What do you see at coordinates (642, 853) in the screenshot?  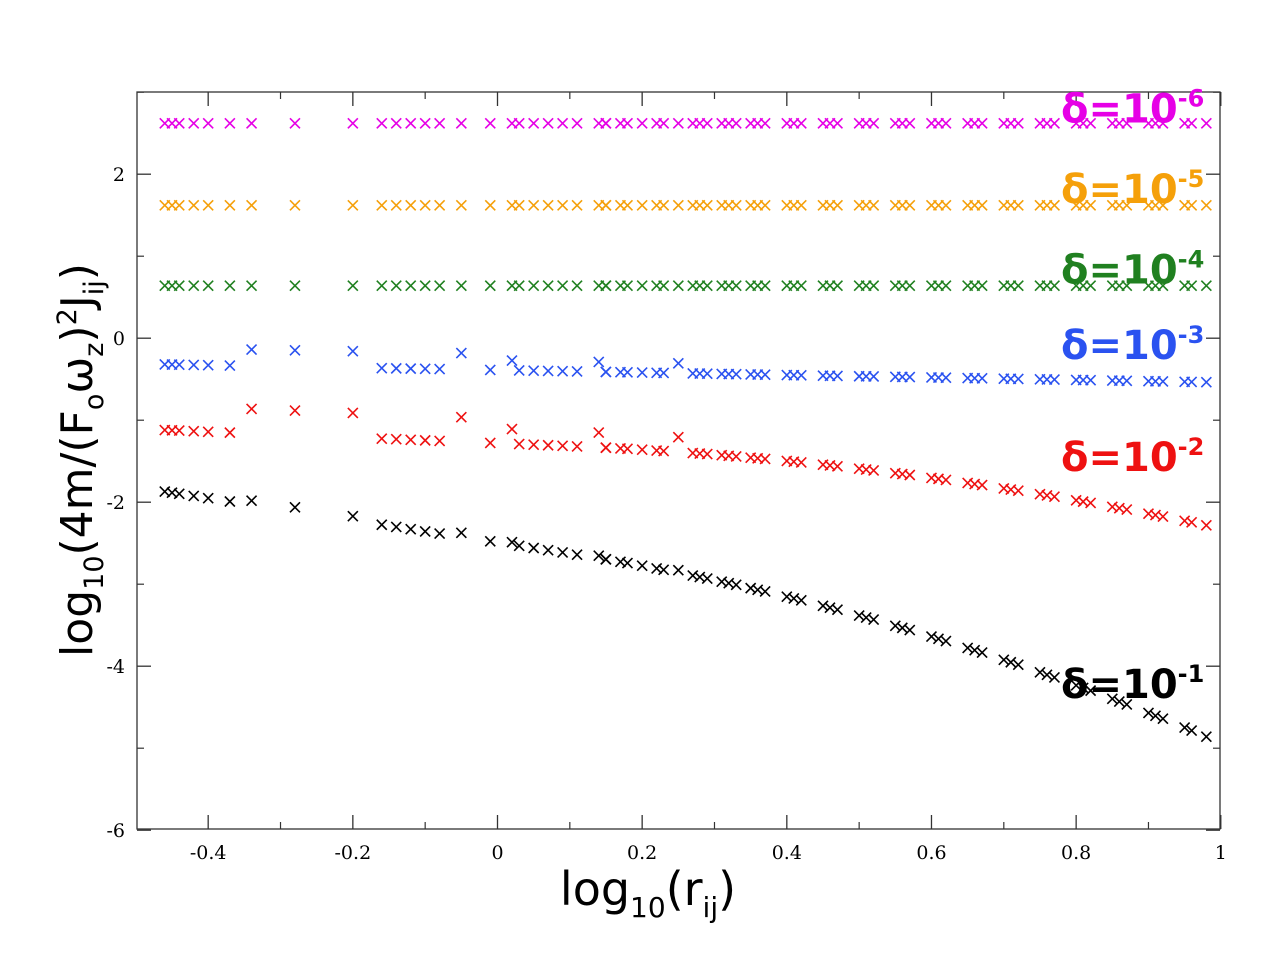 I see `x-tick-label: 0.2` at bounding box center [642, 853].